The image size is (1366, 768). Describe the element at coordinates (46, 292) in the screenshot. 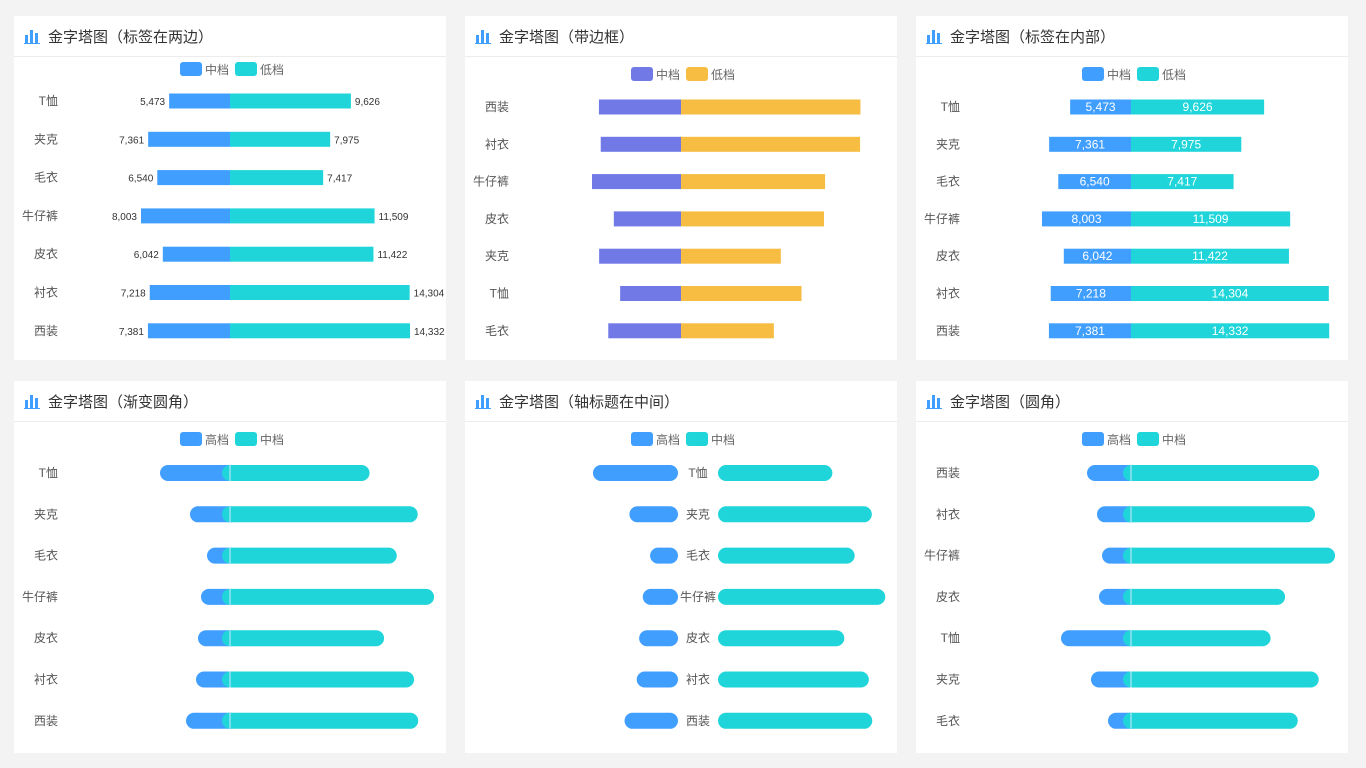

I see `axis-tick-label: 衬衣` at that location.